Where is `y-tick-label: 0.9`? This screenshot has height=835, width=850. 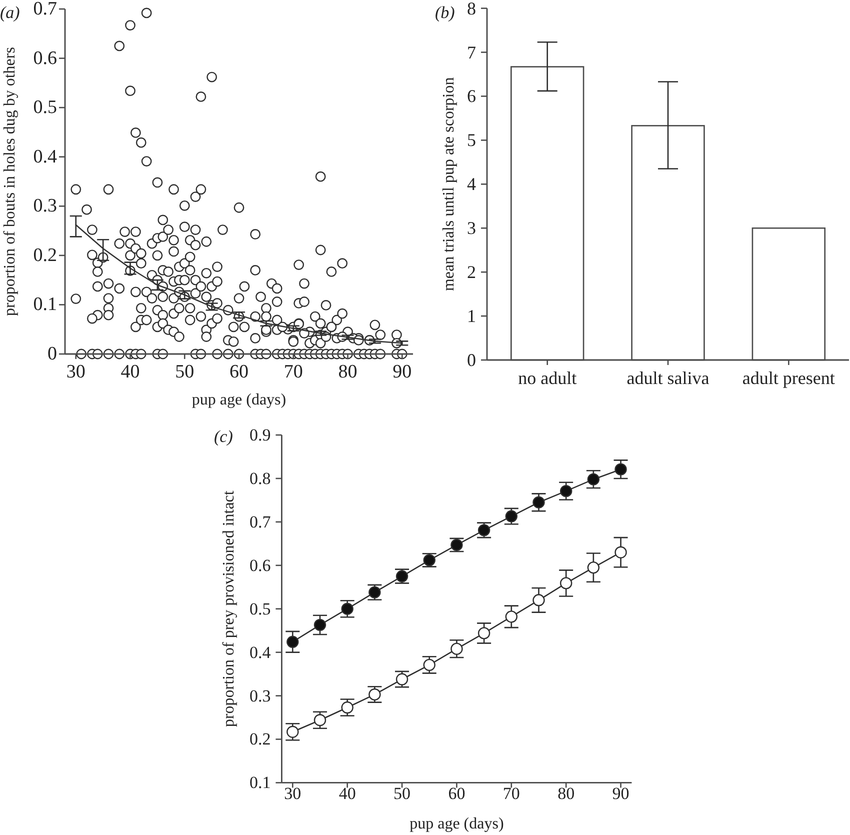
y-tick-label: 0.9 is located at coordinates (260, 435).